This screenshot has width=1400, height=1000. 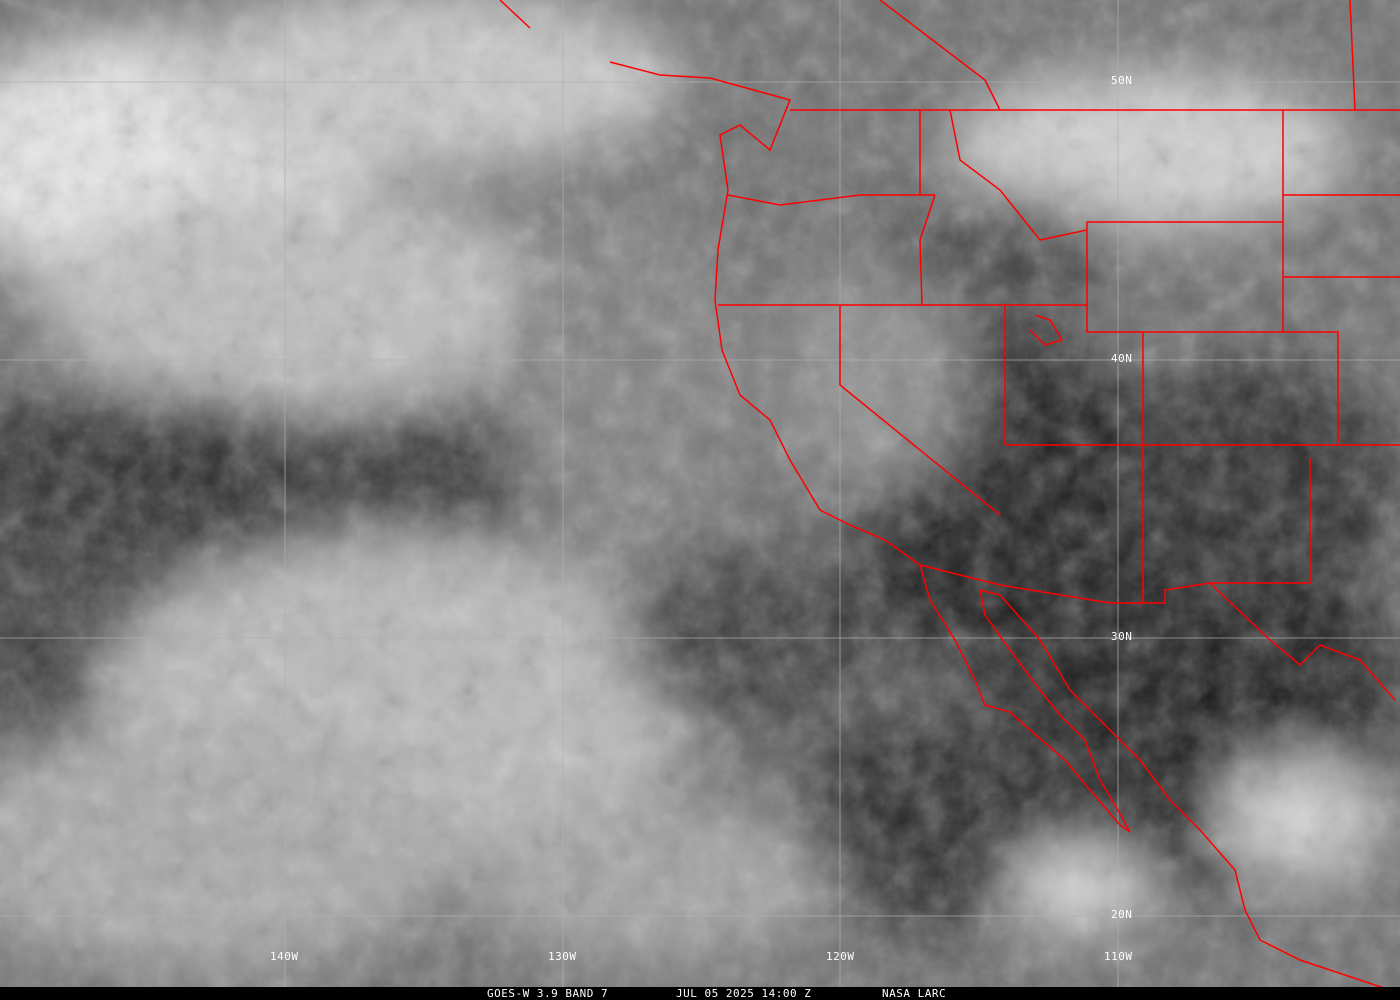 What do you see at coordinates (562, 956) in the screenshot?
I see `longitude-label-130w: 130W` at bounding box center [562, 956].